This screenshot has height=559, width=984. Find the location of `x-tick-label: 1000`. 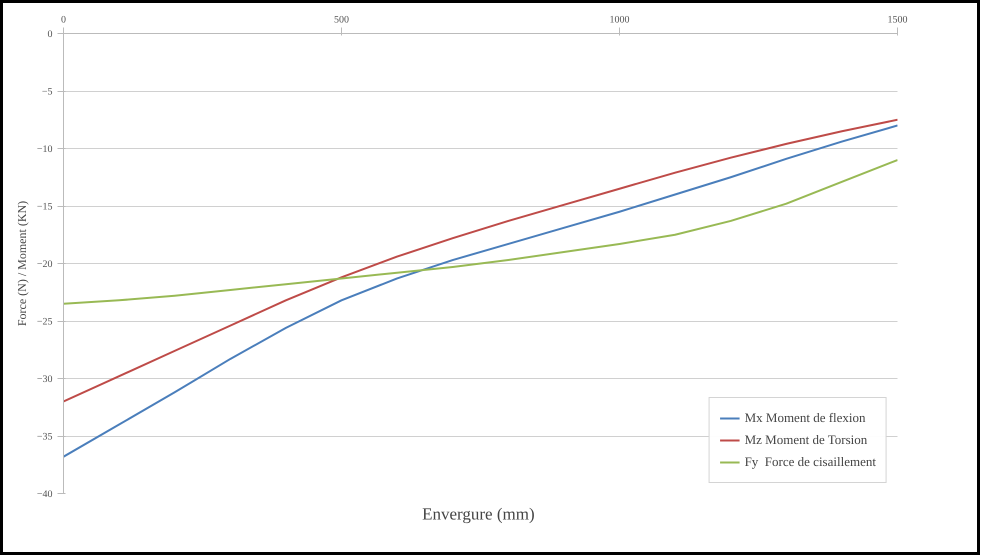

x-tick-label: 1000 is located at coordinates (620, 20).